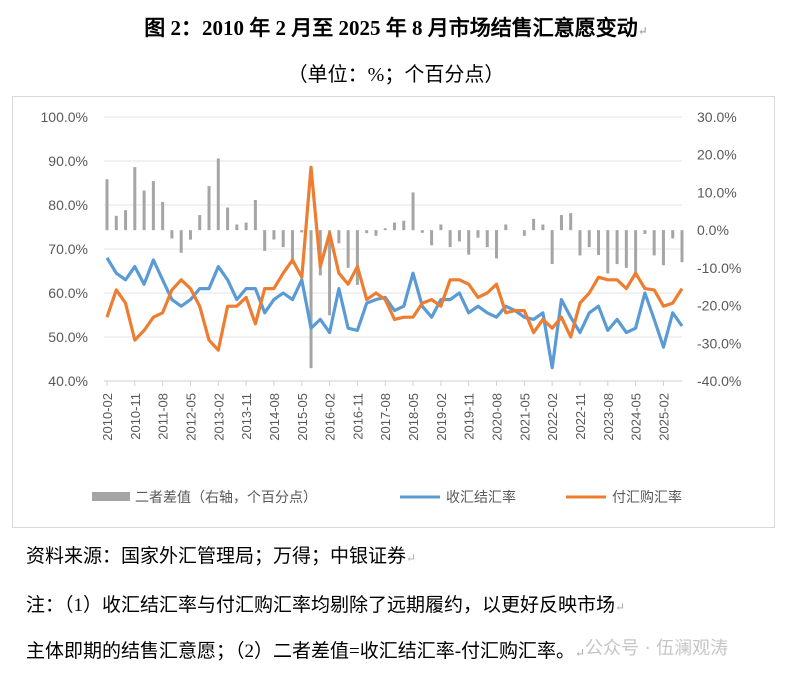 The height and width of the screenshot is (675, 792). Describe the element at coordinates (413, 417) in the screenshot. I see `x-tick-label: 2018-05` at that location.